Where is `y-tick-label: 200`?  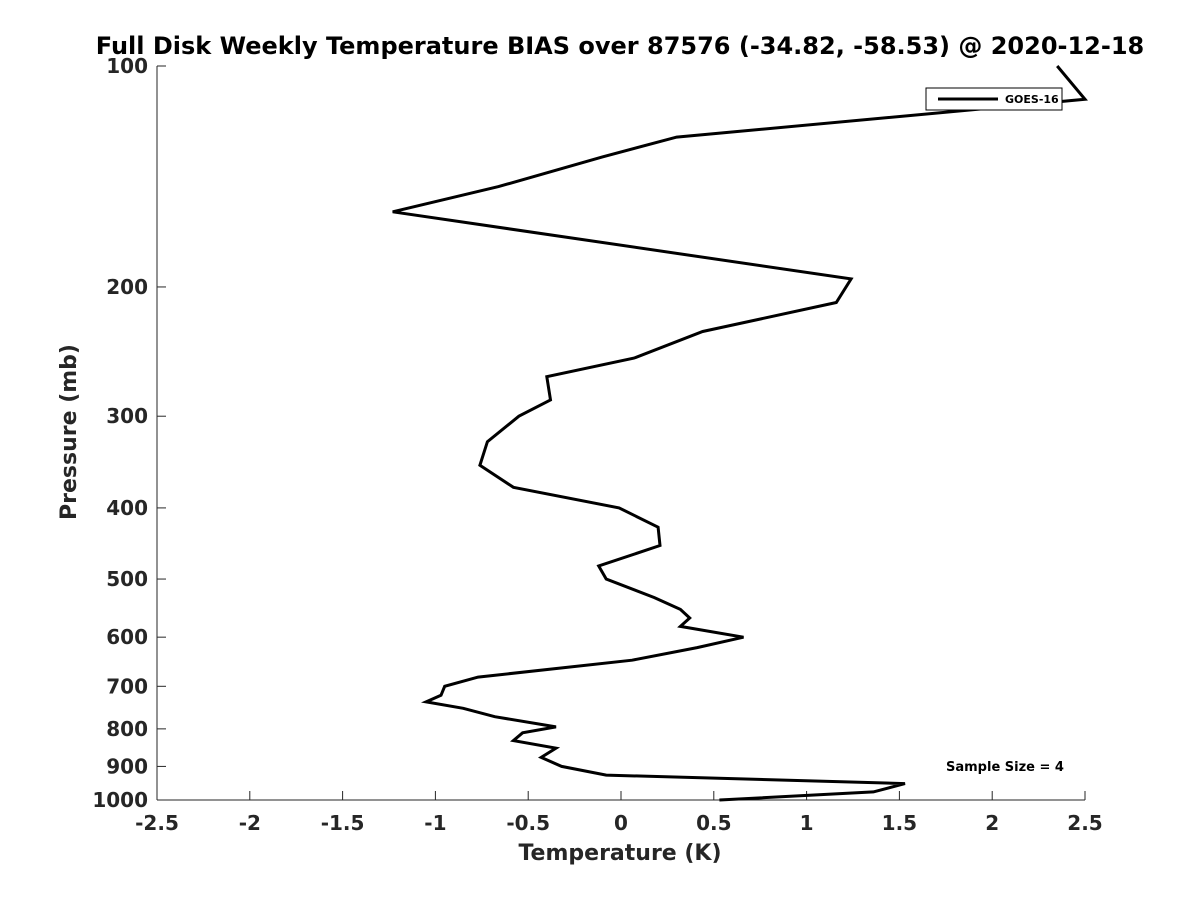
y-tick-label: 200 is located at coordinates (127, 287).